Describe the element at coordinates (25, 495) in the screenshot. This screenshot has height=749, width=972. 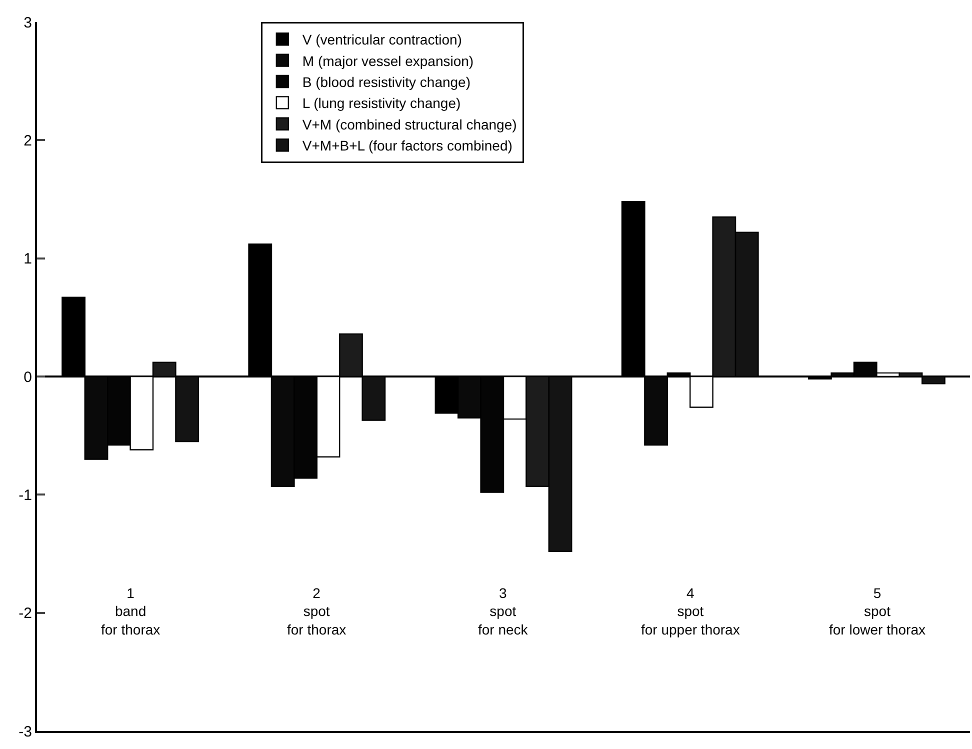
I see `y-tick-label: -1` at that location.